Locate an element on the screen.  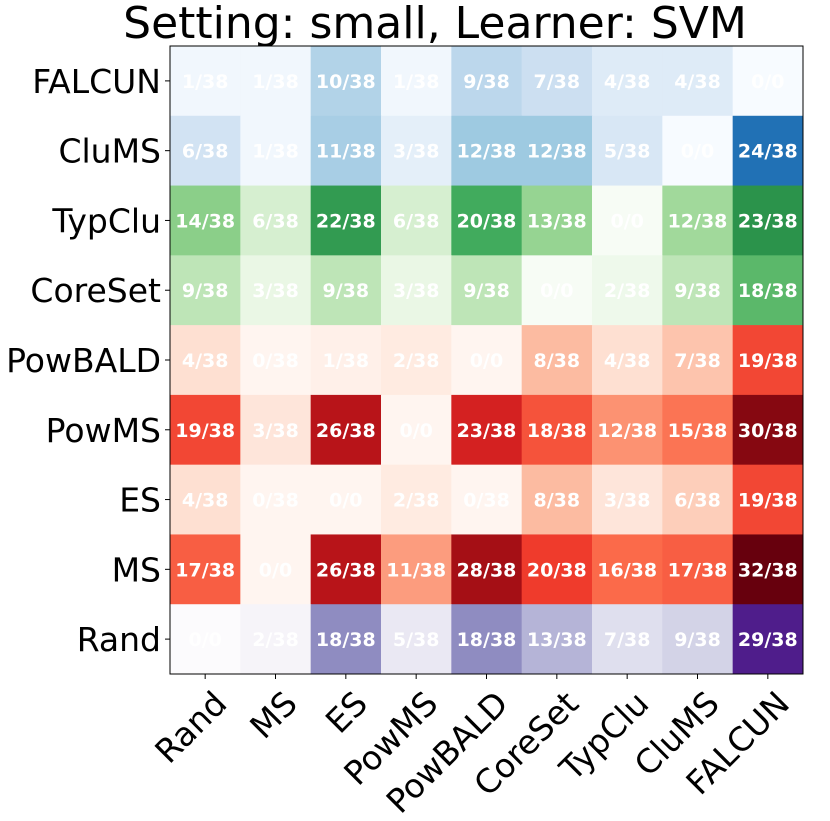
cell-label-Rand-CoreSet: 13/38 is located at coordinates (557, 640).